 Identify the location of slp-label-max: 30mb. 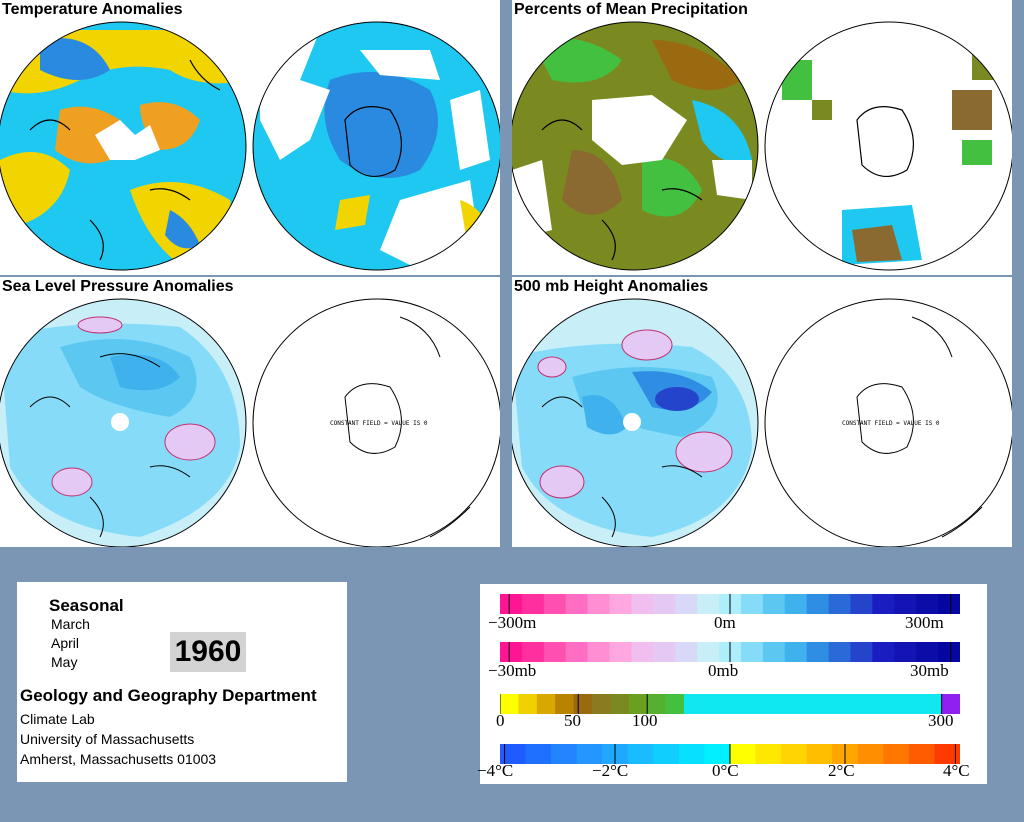
(929, 670).